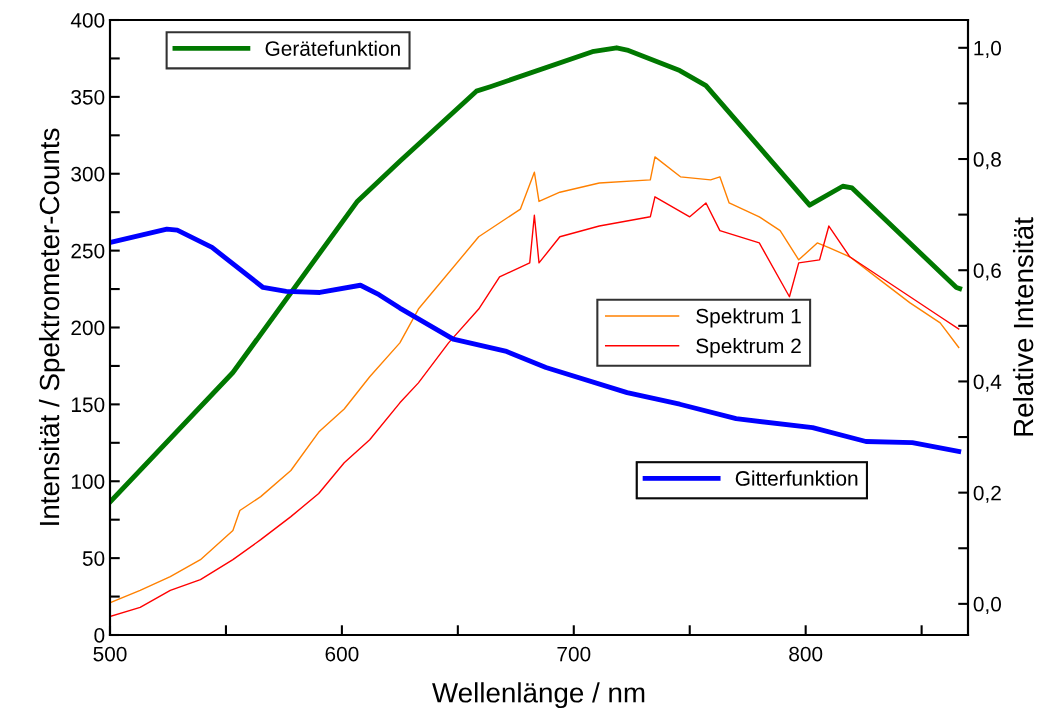 This screenshot has height=719, width=1054. I want to click on y-tick-label: 0, so click(99, 635).